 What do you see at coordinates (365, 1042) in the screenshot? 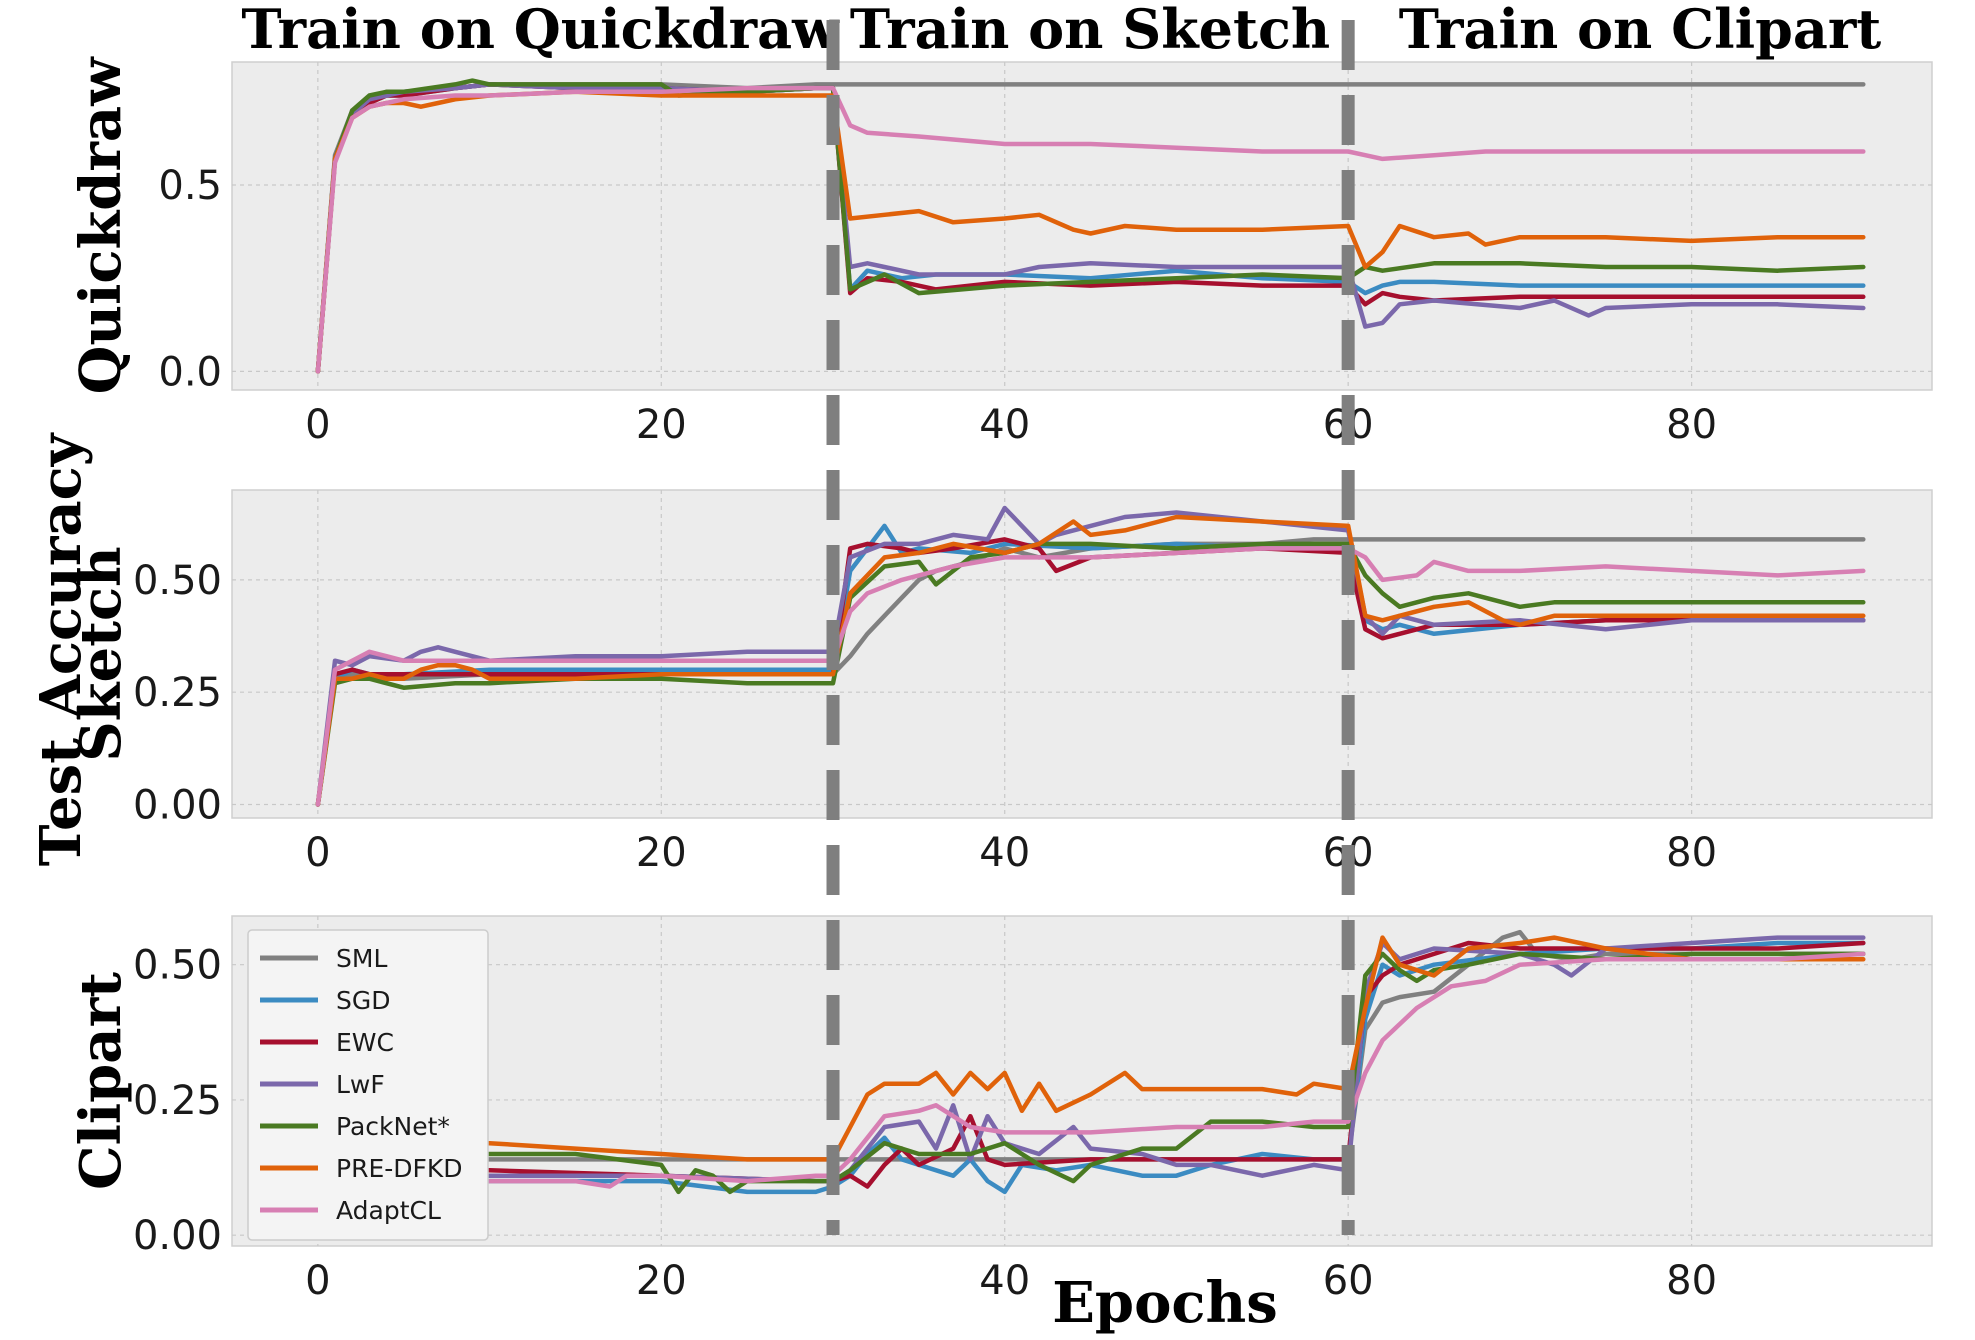
I see `legend-label-ewc: EWC` at bounding box center [365, 1042].